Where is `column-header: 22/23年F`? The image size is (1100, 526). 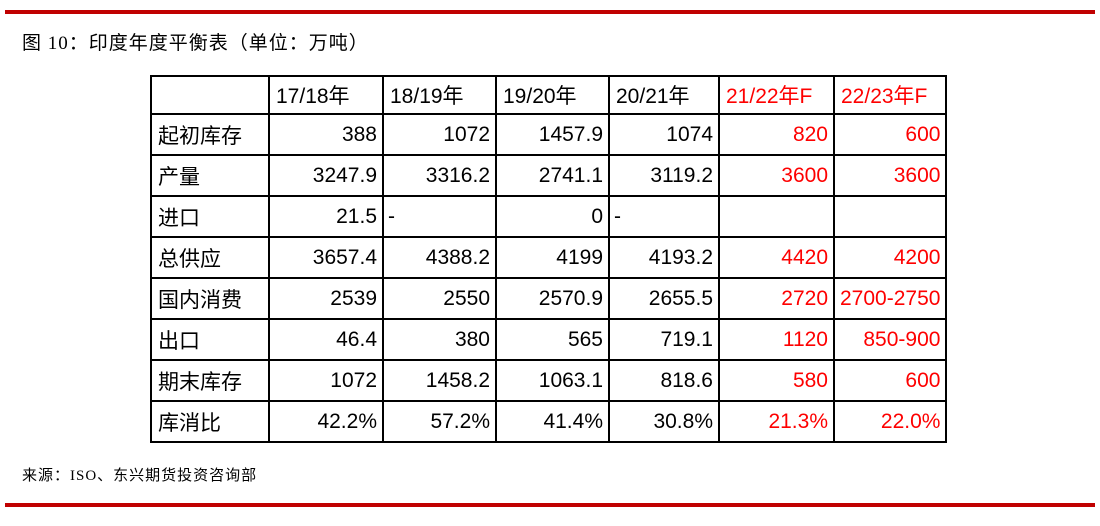 column-header: 22/23年F is located at coordinates (890, 95).